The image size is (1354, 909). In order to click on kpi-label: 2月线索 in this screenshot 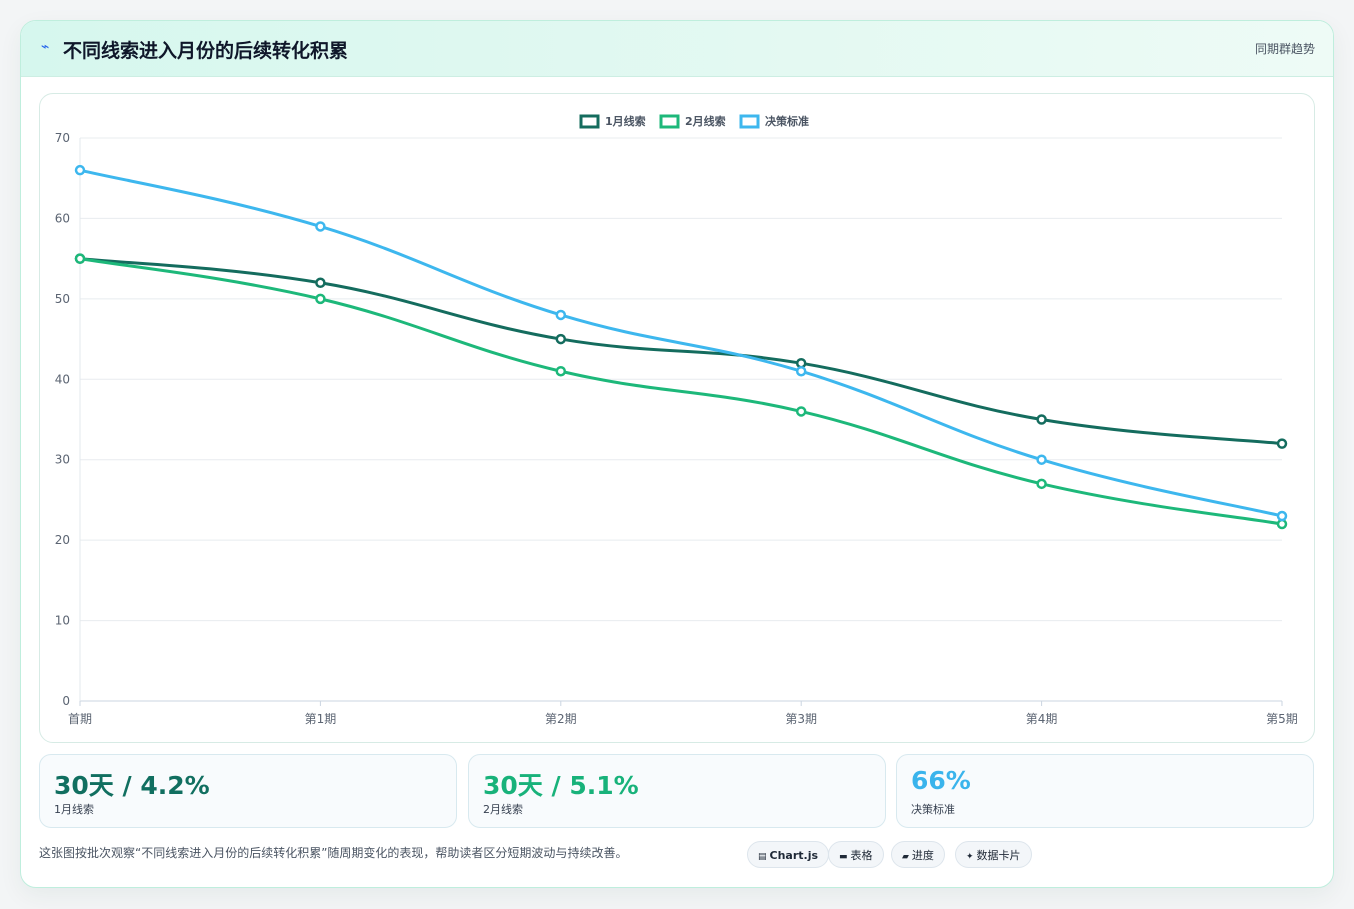, I will do `click(503, 809)`.